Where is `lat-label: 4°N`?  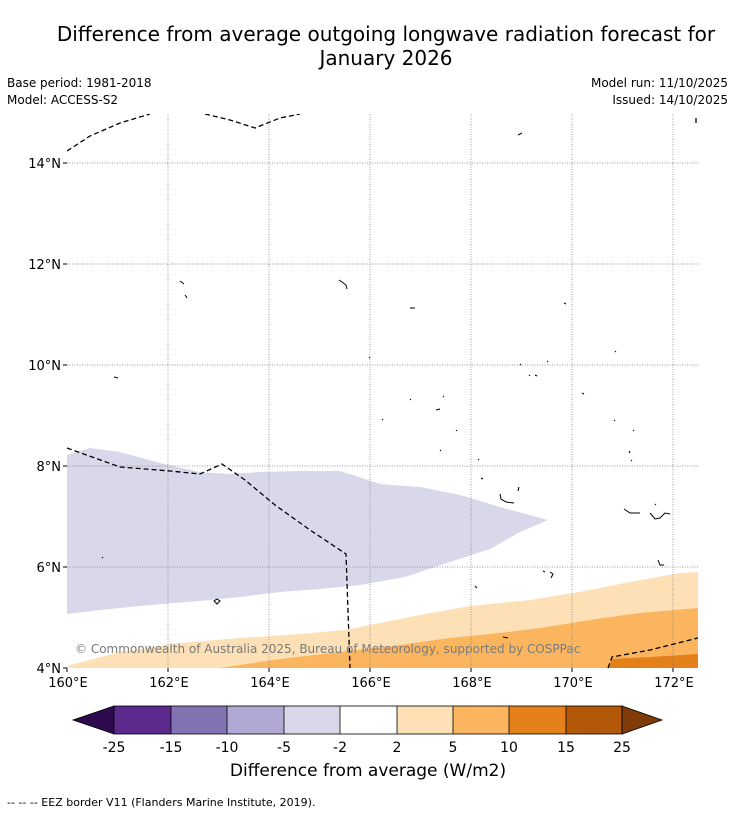 lat-label: 4°N is located at coordinates (49, 669).